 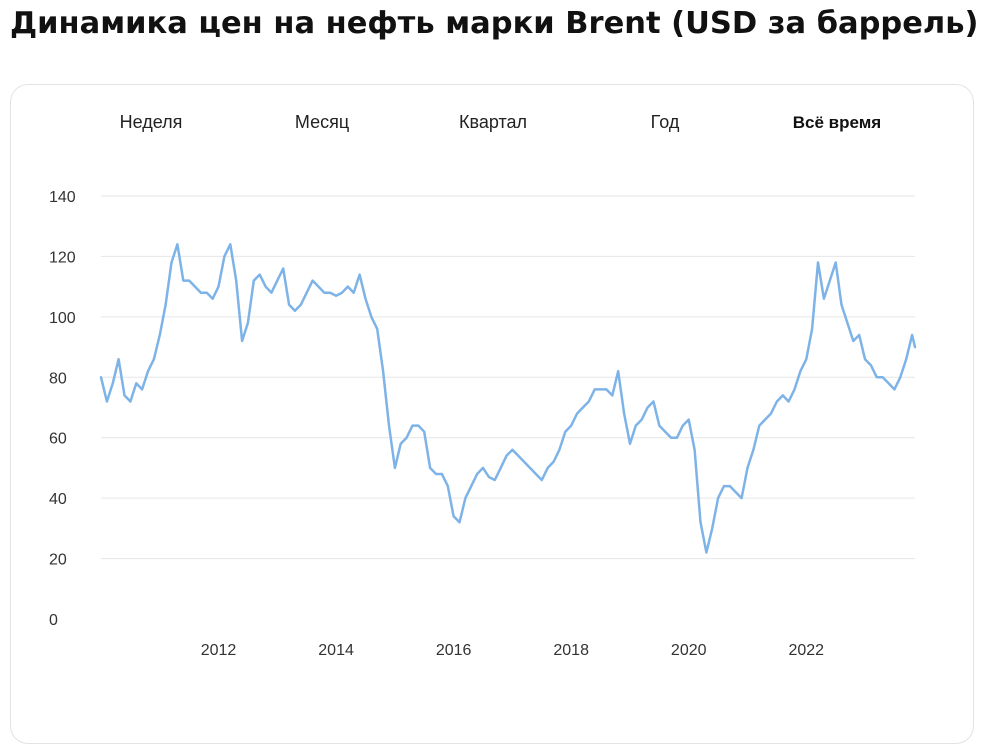 I want to click on x-tick-label: 2014, so click(x=336, y=650).